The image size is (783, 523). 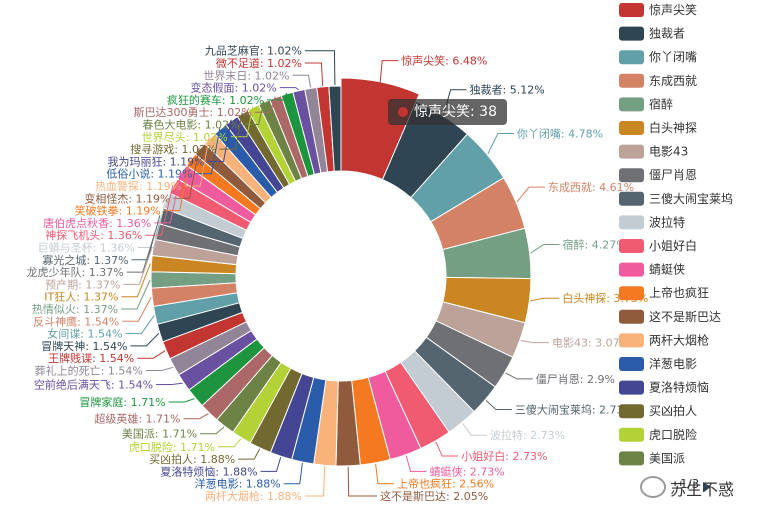 I want to click on legend-item-label: 三傻大闹宝莱坞, so click(x=691, y=198).